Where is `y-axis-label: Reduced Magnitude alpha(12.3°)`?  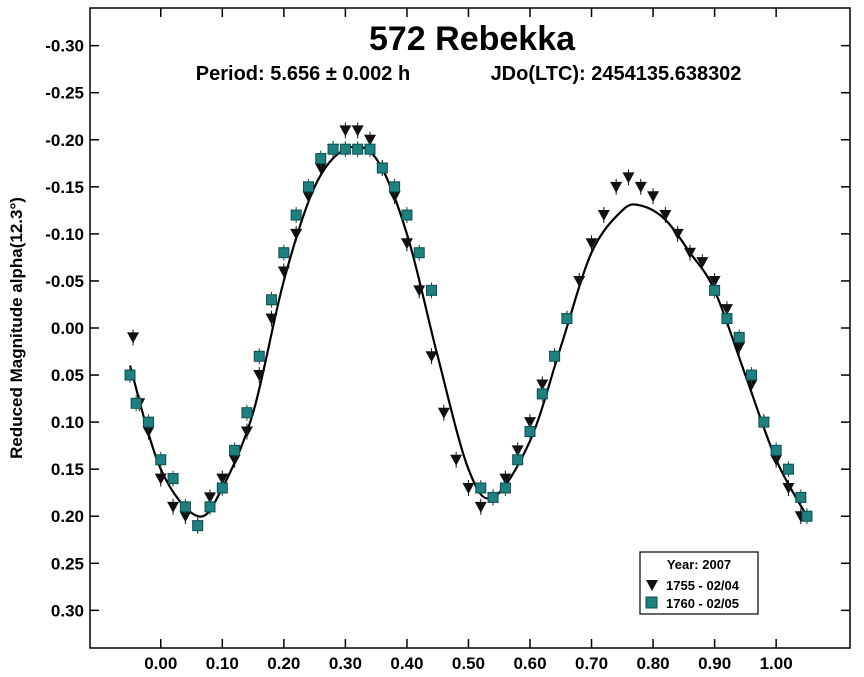
y-axis-label: Reduced Magnitude alpha(12.3°) is located at coordinates (16, 328).